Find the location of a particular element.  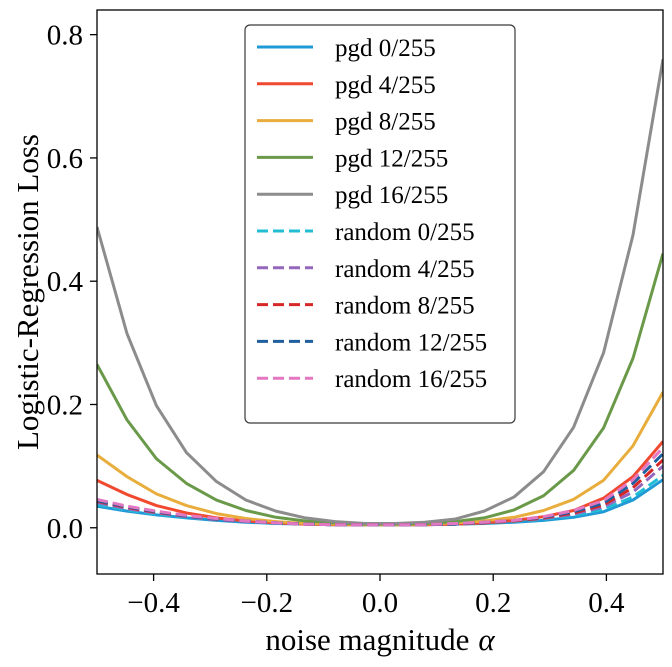

y-tick-label: 0.8 is located at coordinates (65, 36).